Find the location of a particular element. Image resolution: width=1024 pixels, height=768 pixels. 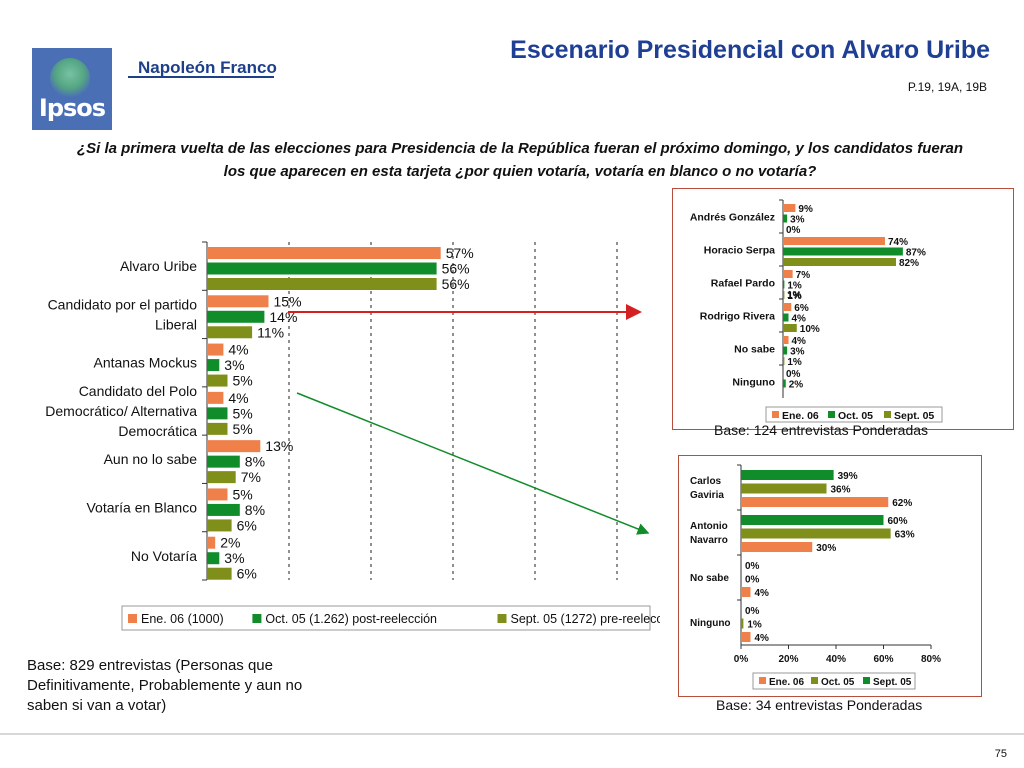

bar-value-label: 62% is located at coordinates (902, 503).